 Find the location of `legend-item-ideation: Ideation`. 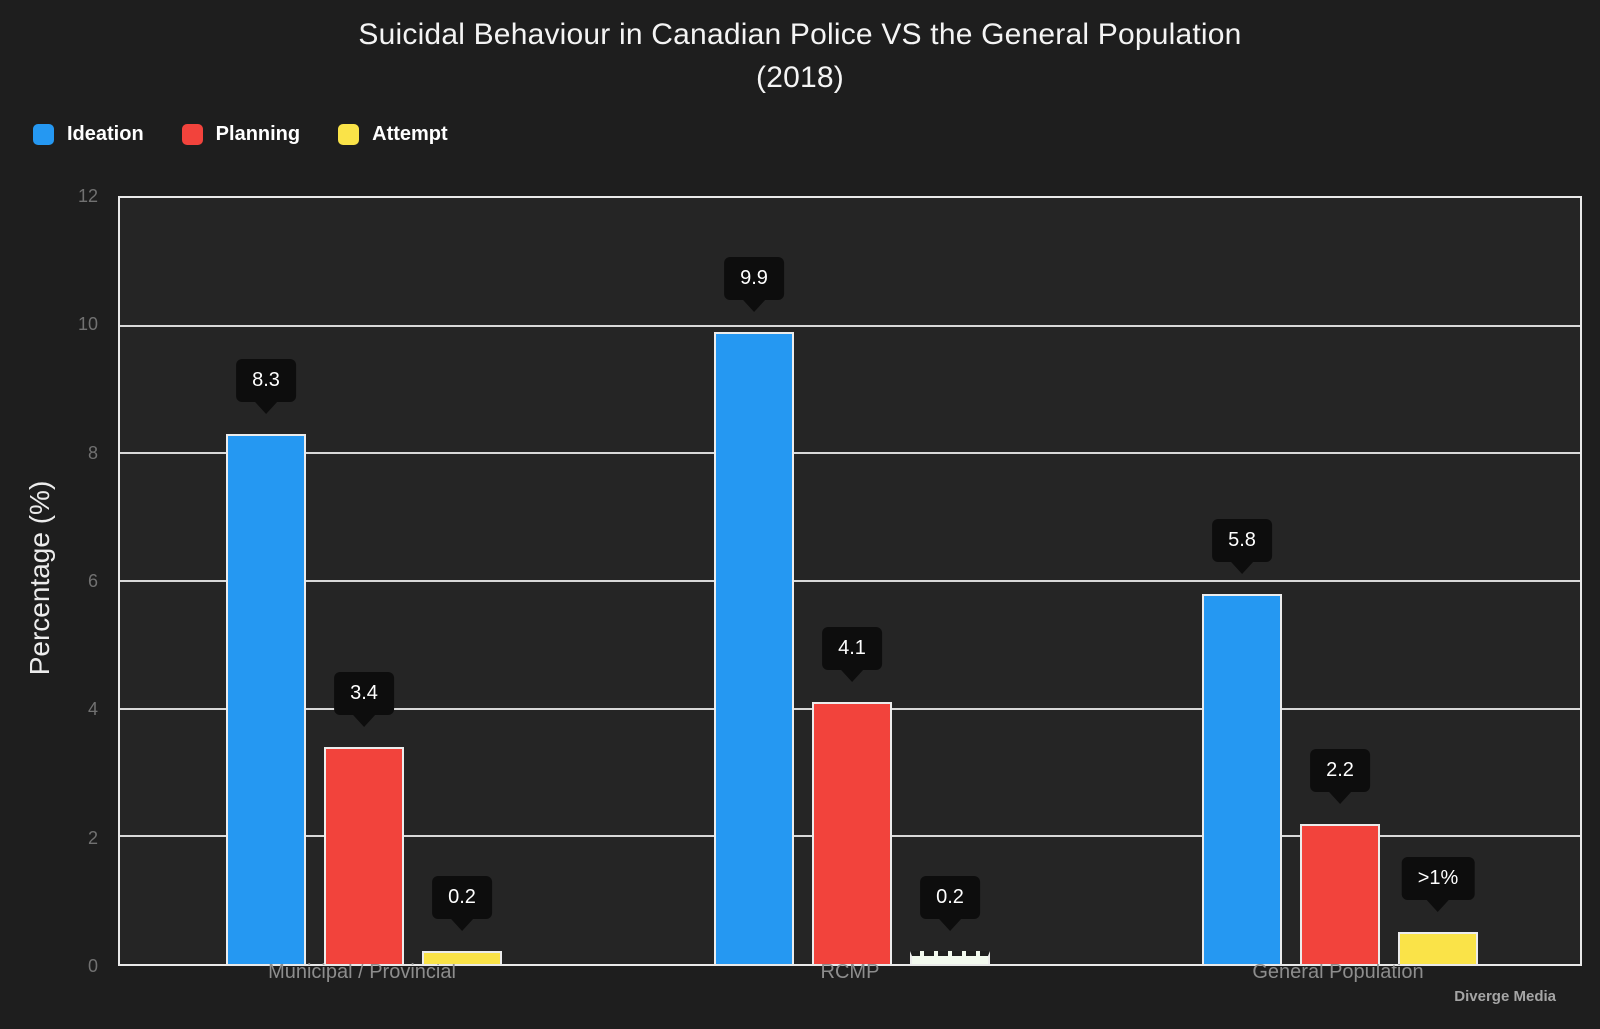

legend-item-ideation: Ideation is located at coordinates (88, 134).